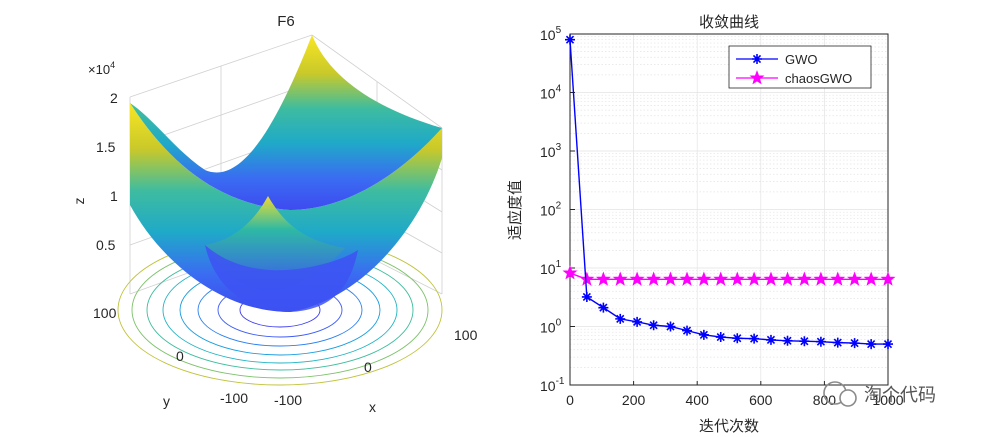 The width and height of the screenshot is (1000, 437). I want to click on x-tick-label: 200, so click(634, 400).